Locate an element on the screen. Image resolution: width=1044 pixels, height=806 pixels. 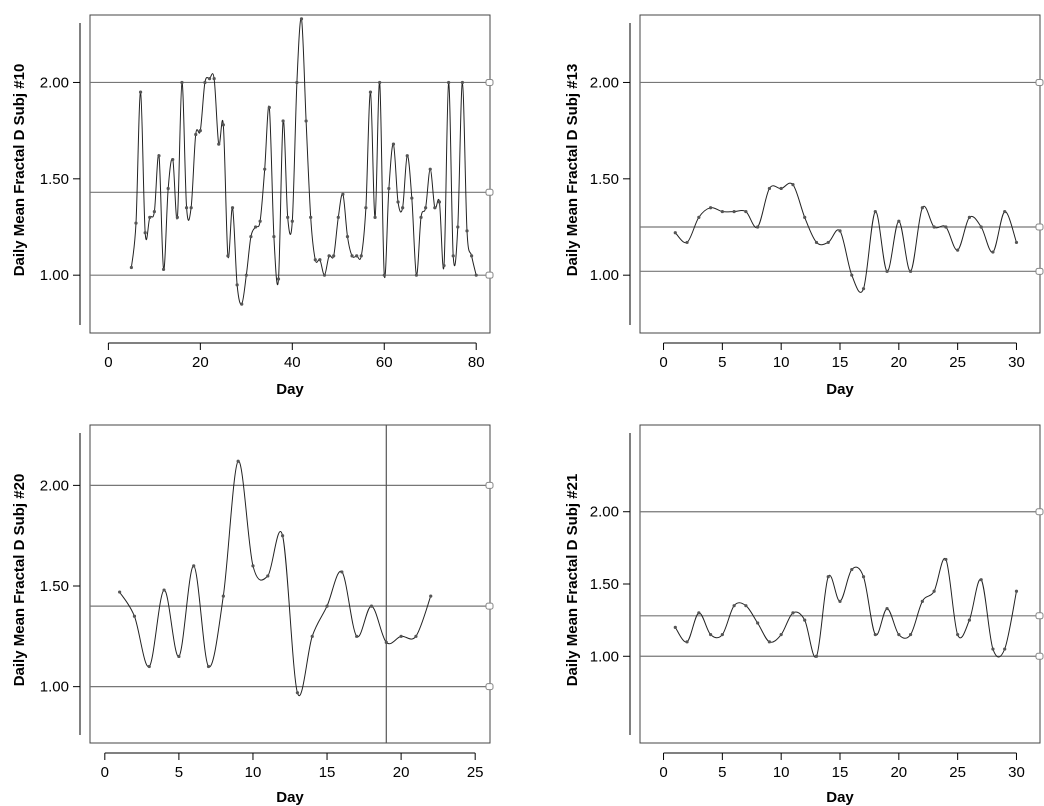
y-axis-title: Daily Mean Fractal D Subj #10 is located at coordinates (19, 170).